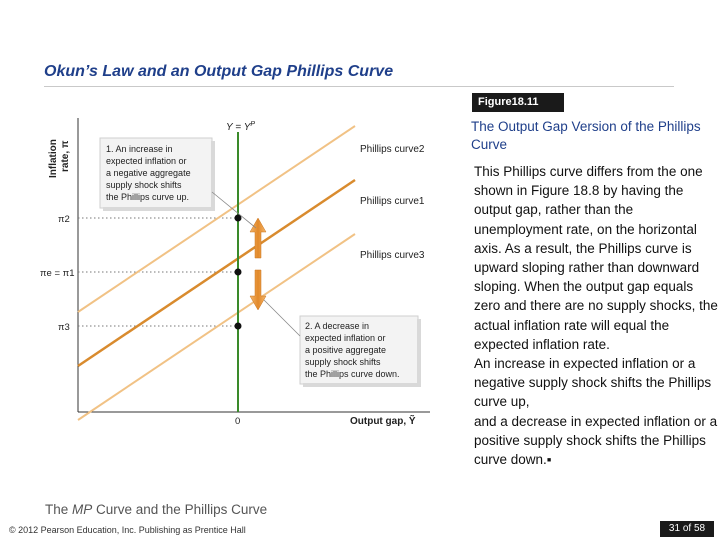  I want to click on callout-down-line-1: 2. A decrease in, so click(337, 326).